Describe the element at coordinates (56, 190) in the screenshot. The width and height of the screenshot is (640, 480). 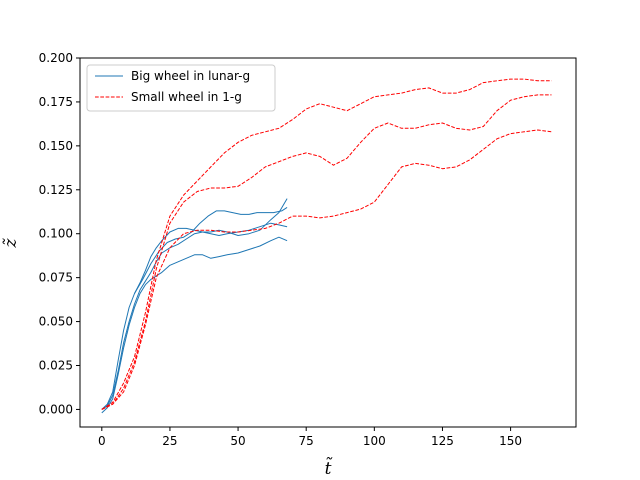
I see `y-tick-label: 0.125` at that location.